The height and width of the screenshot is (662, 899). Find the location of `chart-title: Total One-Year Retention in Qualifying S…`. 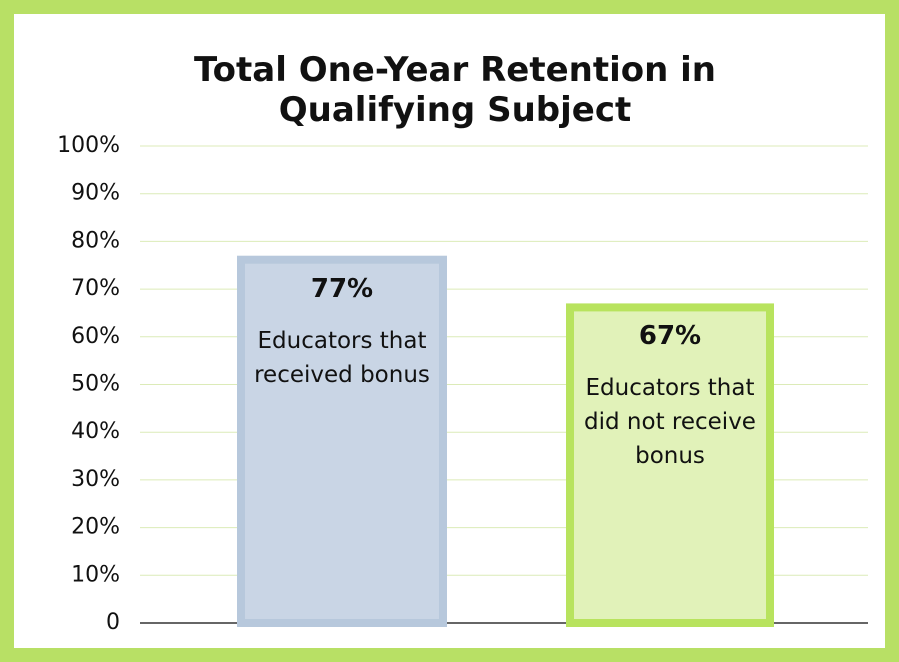

chart-title: Total One-Year Retention in Qualifying S… is located at coordinates (455, 90).